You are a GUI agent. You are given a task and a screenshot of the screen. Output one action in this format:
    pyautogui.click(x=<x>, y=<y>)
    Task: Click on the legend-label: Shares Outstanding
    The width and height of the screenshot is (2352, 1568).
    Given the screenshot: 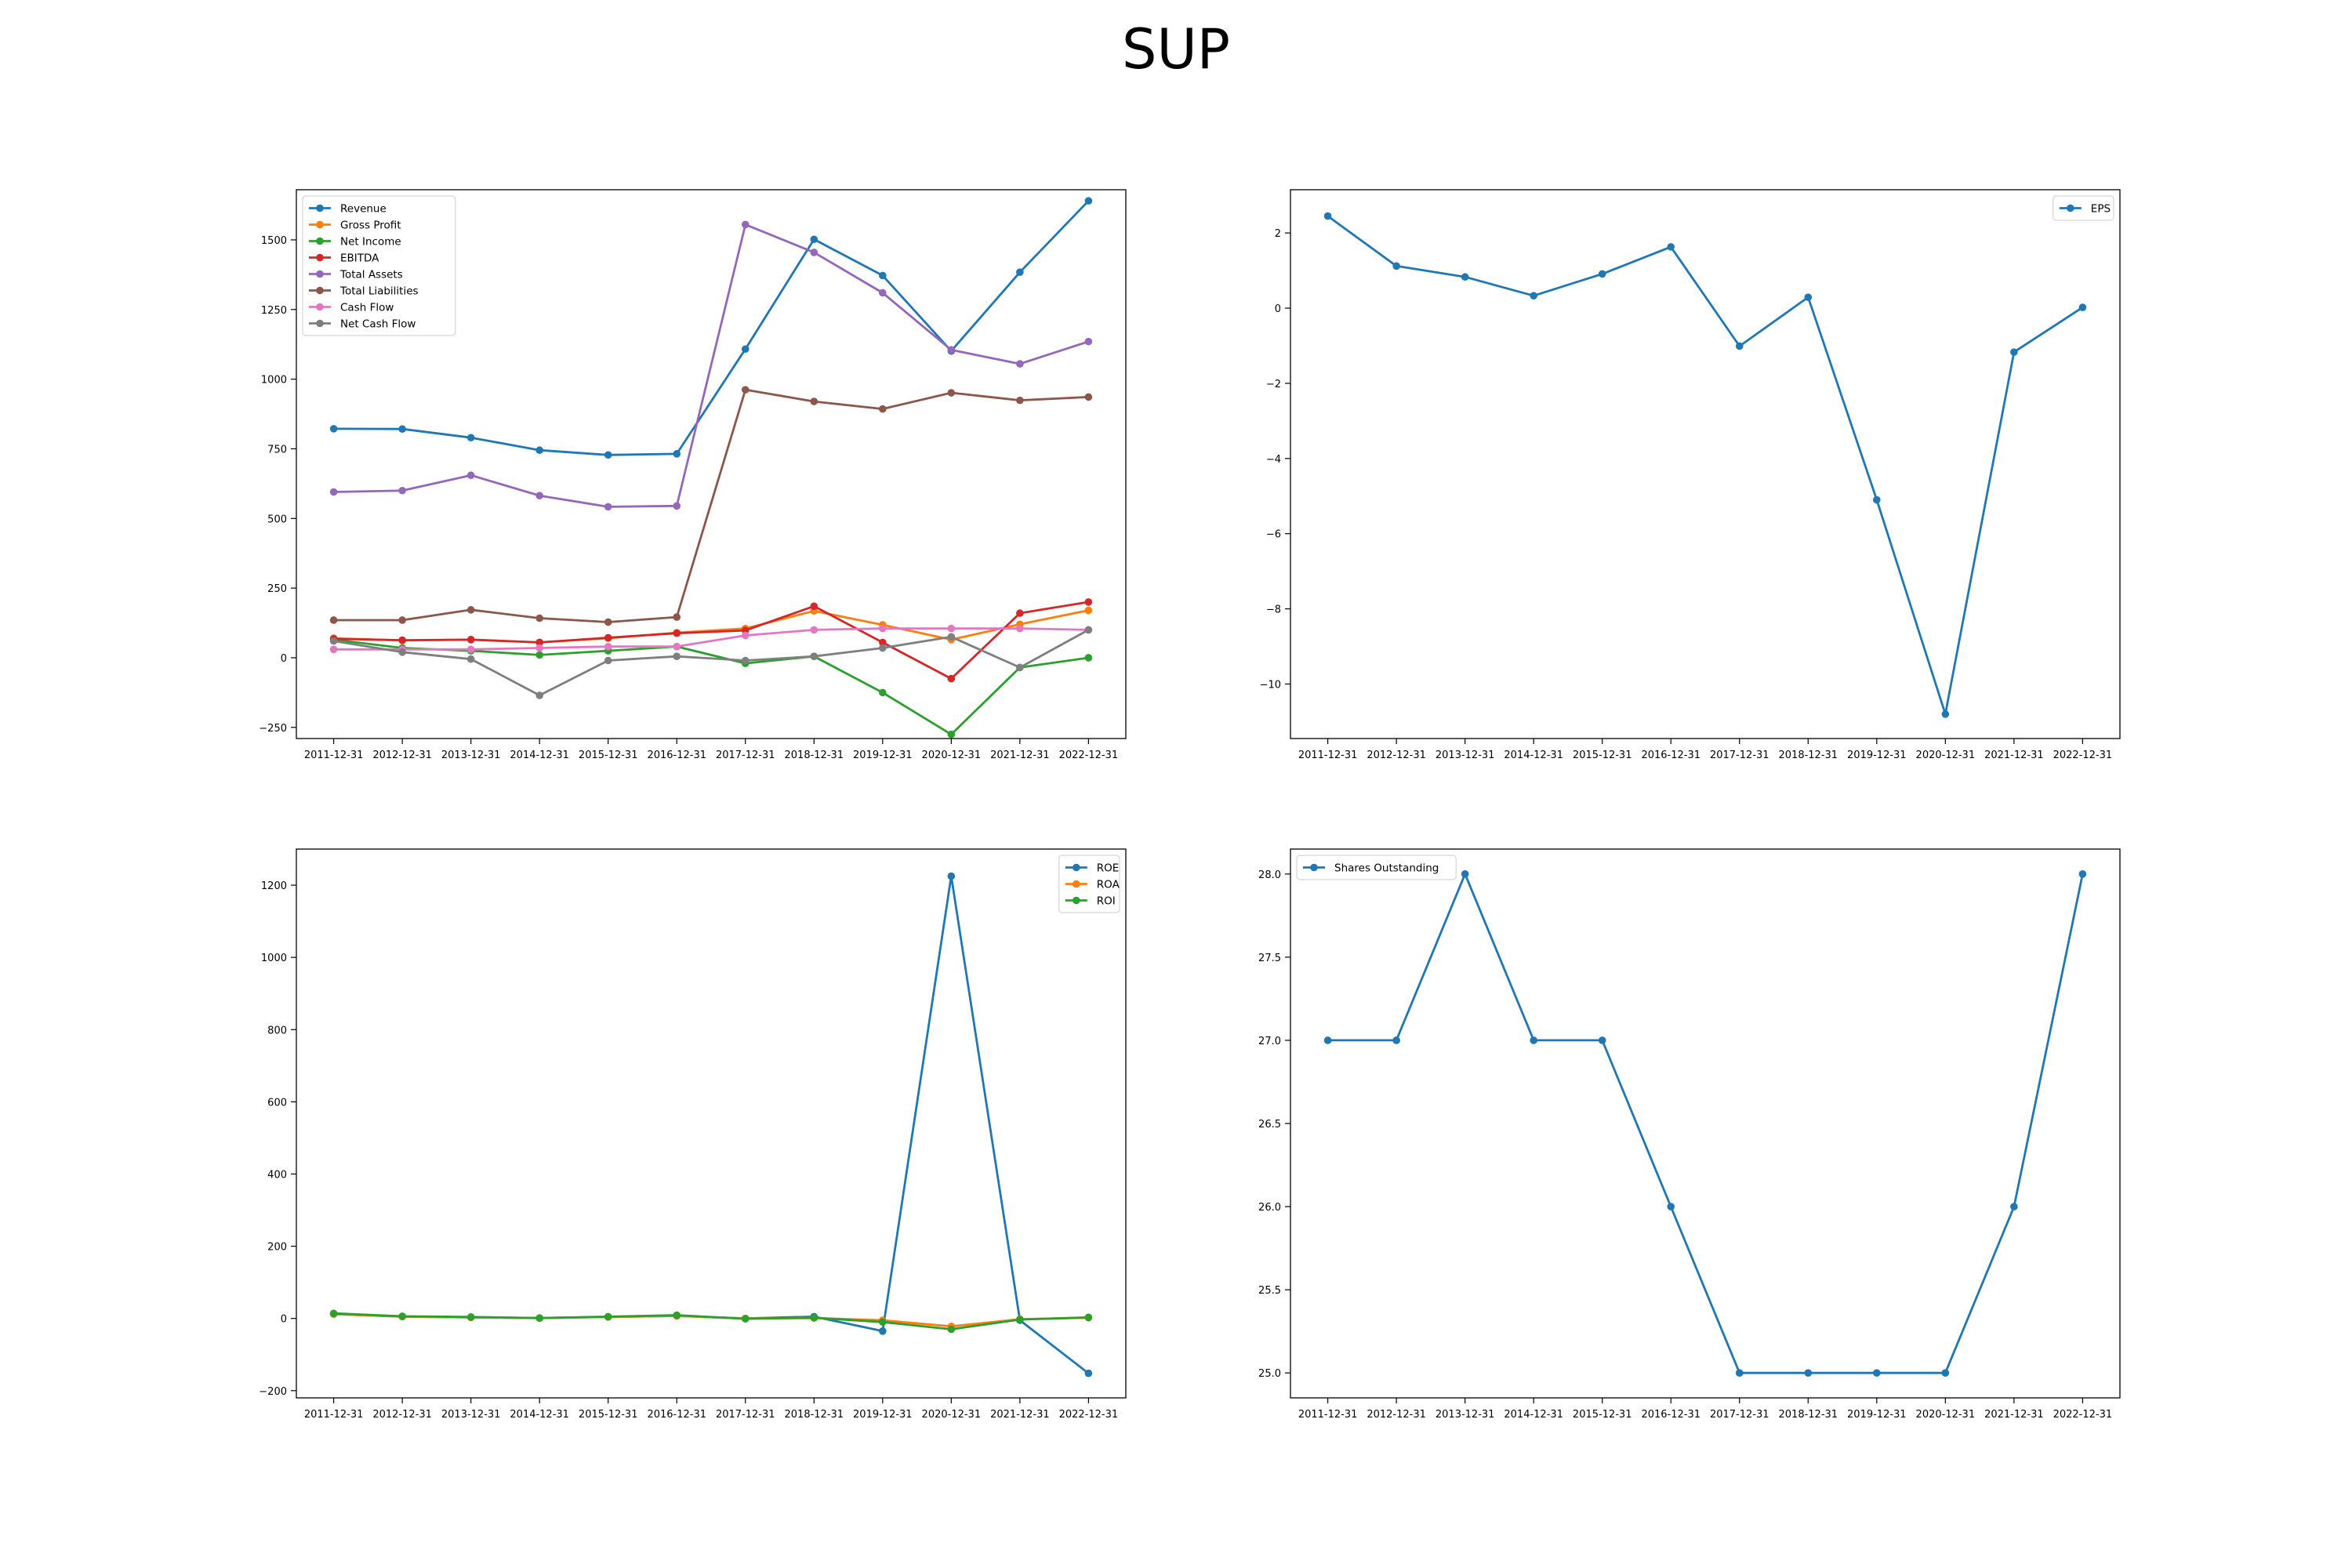 What is the action you would take?
    pyautogui.click(x=1386, y=868)
    